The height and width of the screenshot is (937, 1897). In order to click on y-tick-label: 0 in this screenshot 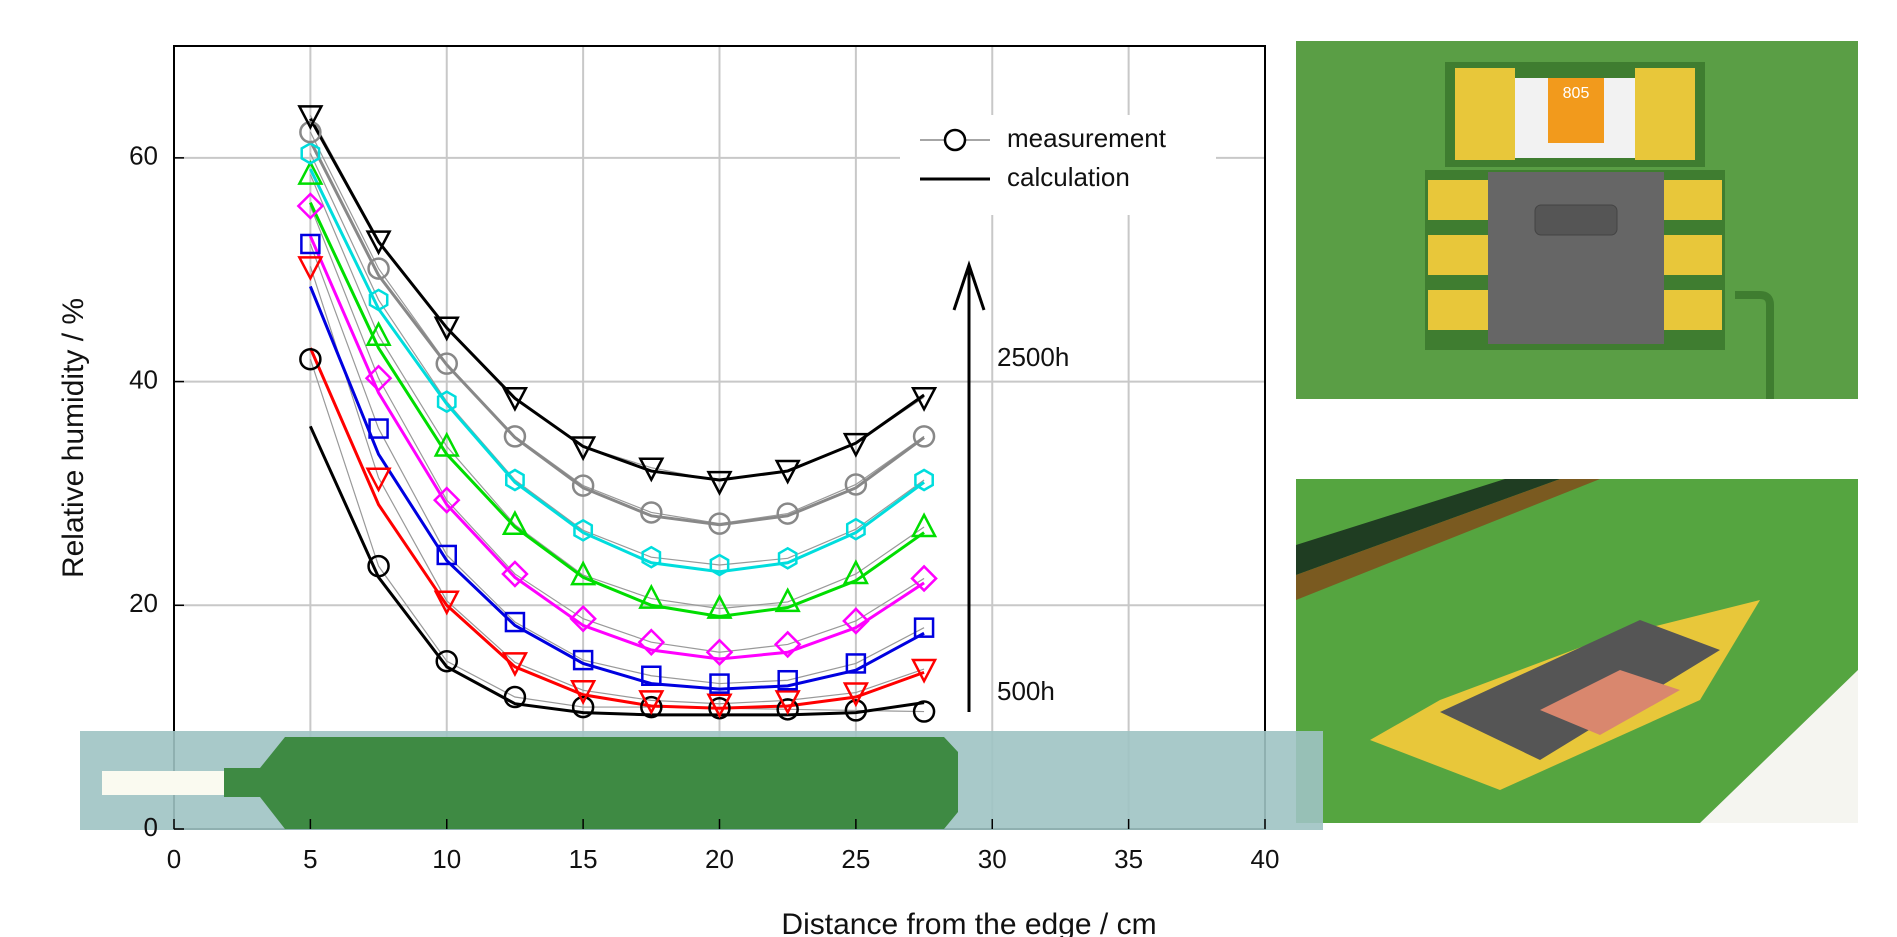, I will do `click(151, 827)`.